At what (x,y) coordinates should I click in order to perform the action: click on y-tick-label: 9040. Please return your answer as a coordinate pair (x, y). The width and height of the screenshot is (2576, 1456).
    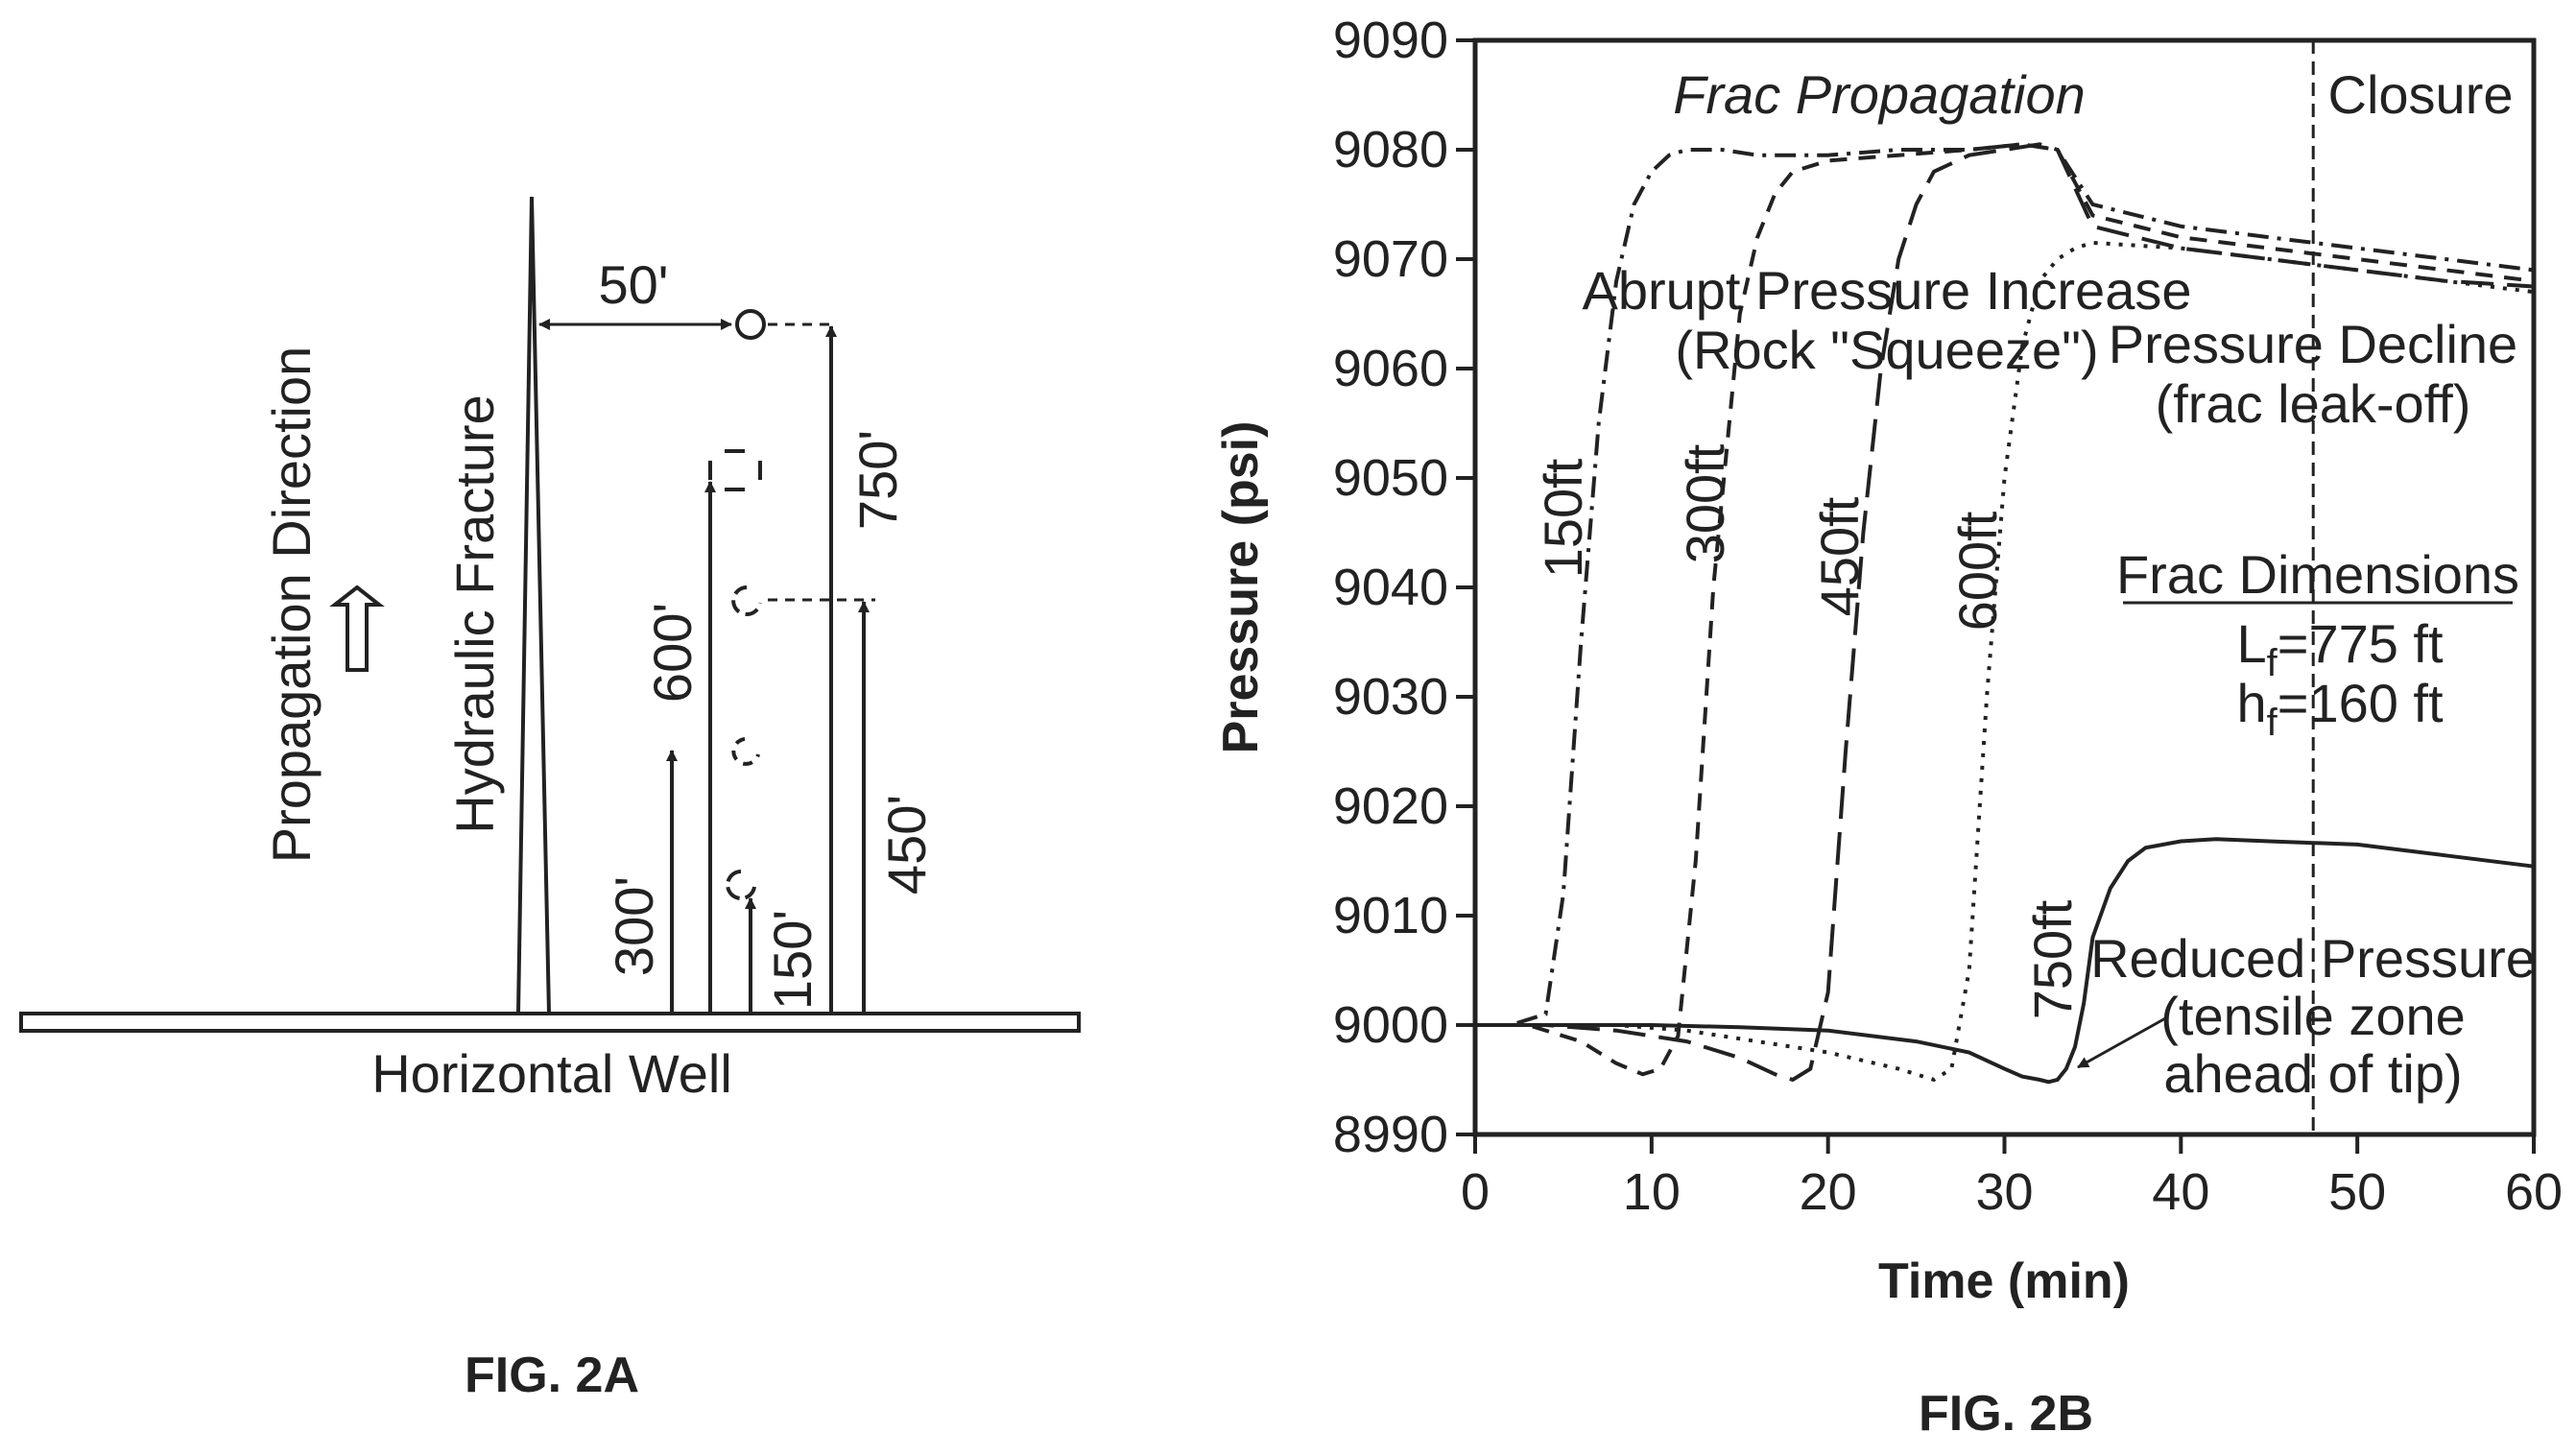
    Looking at the image, I should click on (1390, 587).